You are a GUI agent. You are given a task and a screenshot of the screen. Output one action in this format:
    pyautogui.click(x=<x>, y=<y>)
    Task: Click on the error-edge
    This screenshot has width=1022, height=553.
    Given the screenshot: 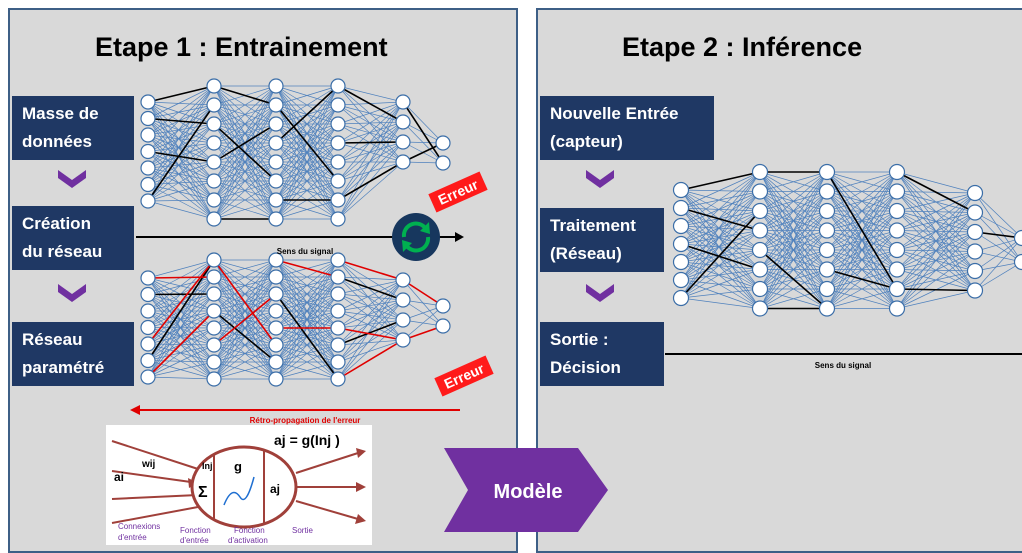 What is the action you would take?
    pyautogui.click(x=370, y=359)
    